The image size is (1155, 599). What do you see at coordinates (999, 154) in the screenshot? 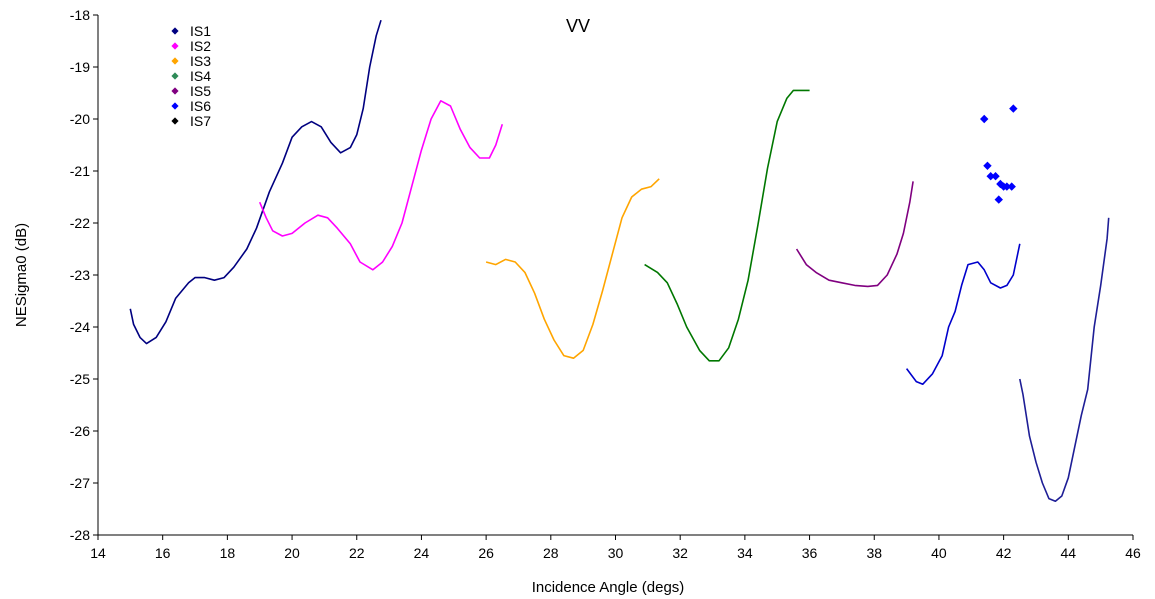
I see `scatter-layer` at bounding box center [999, 154].